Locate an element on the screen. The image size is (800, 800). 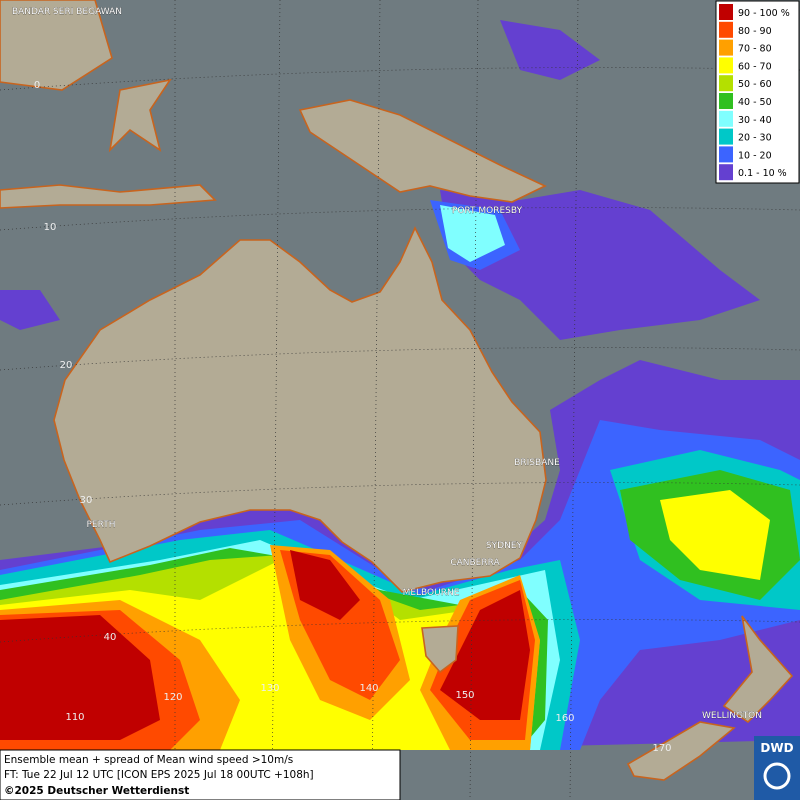
legend-label: 10 - 20 is located at coordinates (755, 155).